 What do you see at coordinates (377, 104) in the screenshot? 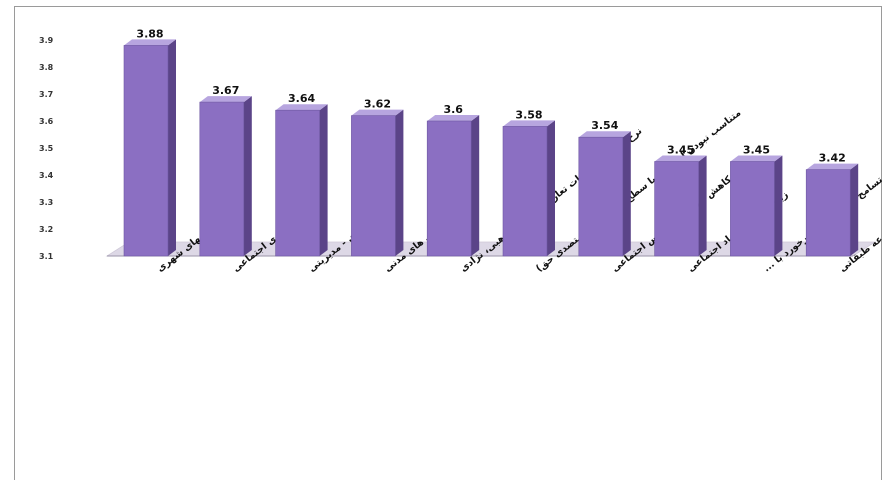
I see `data-label: 3.62` at bounding box center [377, 104].